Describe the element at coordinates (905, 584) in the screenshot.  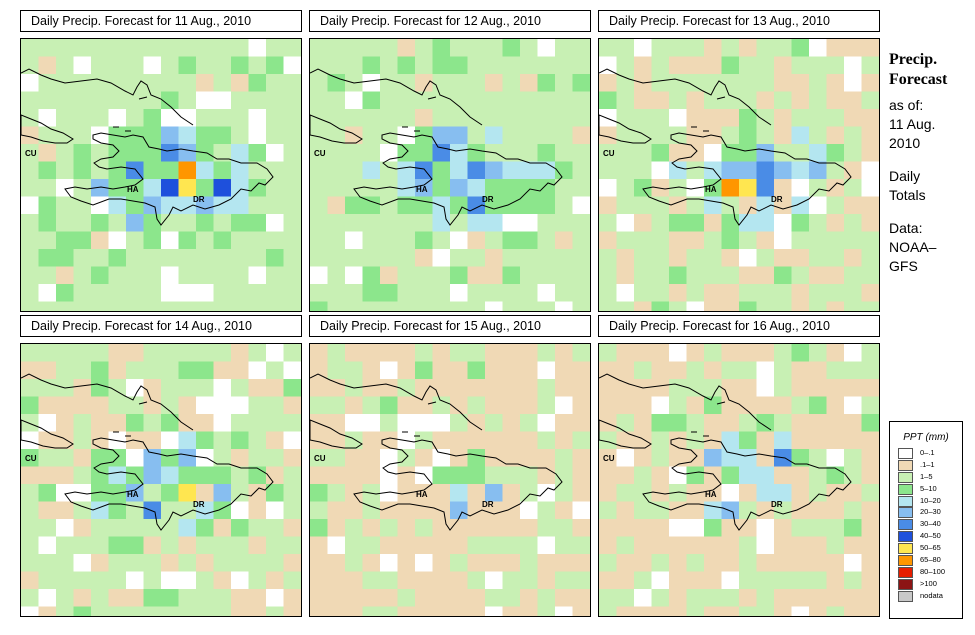
I see `legend-swatch` at that location.